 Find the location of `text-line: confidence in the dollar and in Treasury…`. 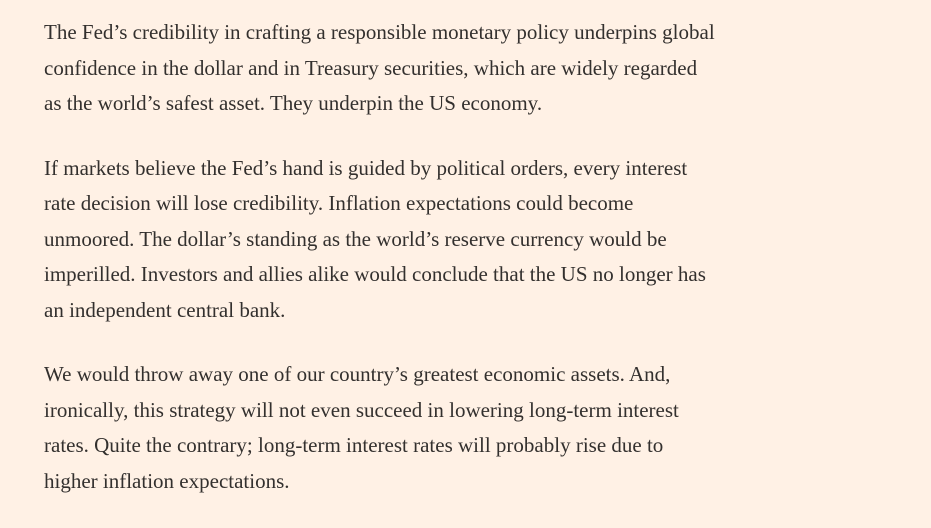

text-line: confidence in the dollar and in Treasury… is located at coordinates (371, 67).